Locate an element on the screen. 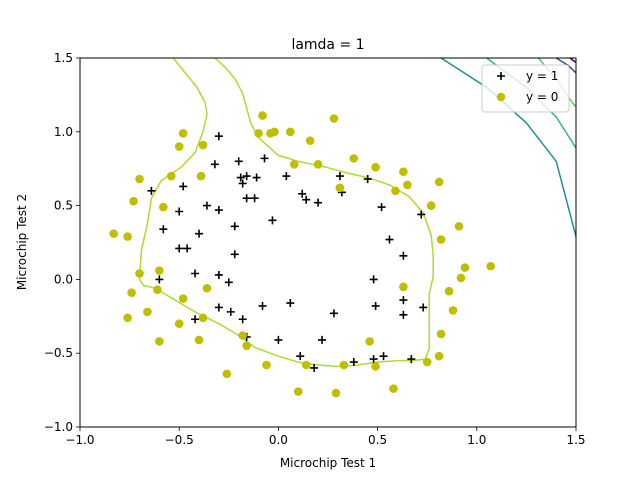  y-tick-label: −1.0 is located at coordinates (58, 427).